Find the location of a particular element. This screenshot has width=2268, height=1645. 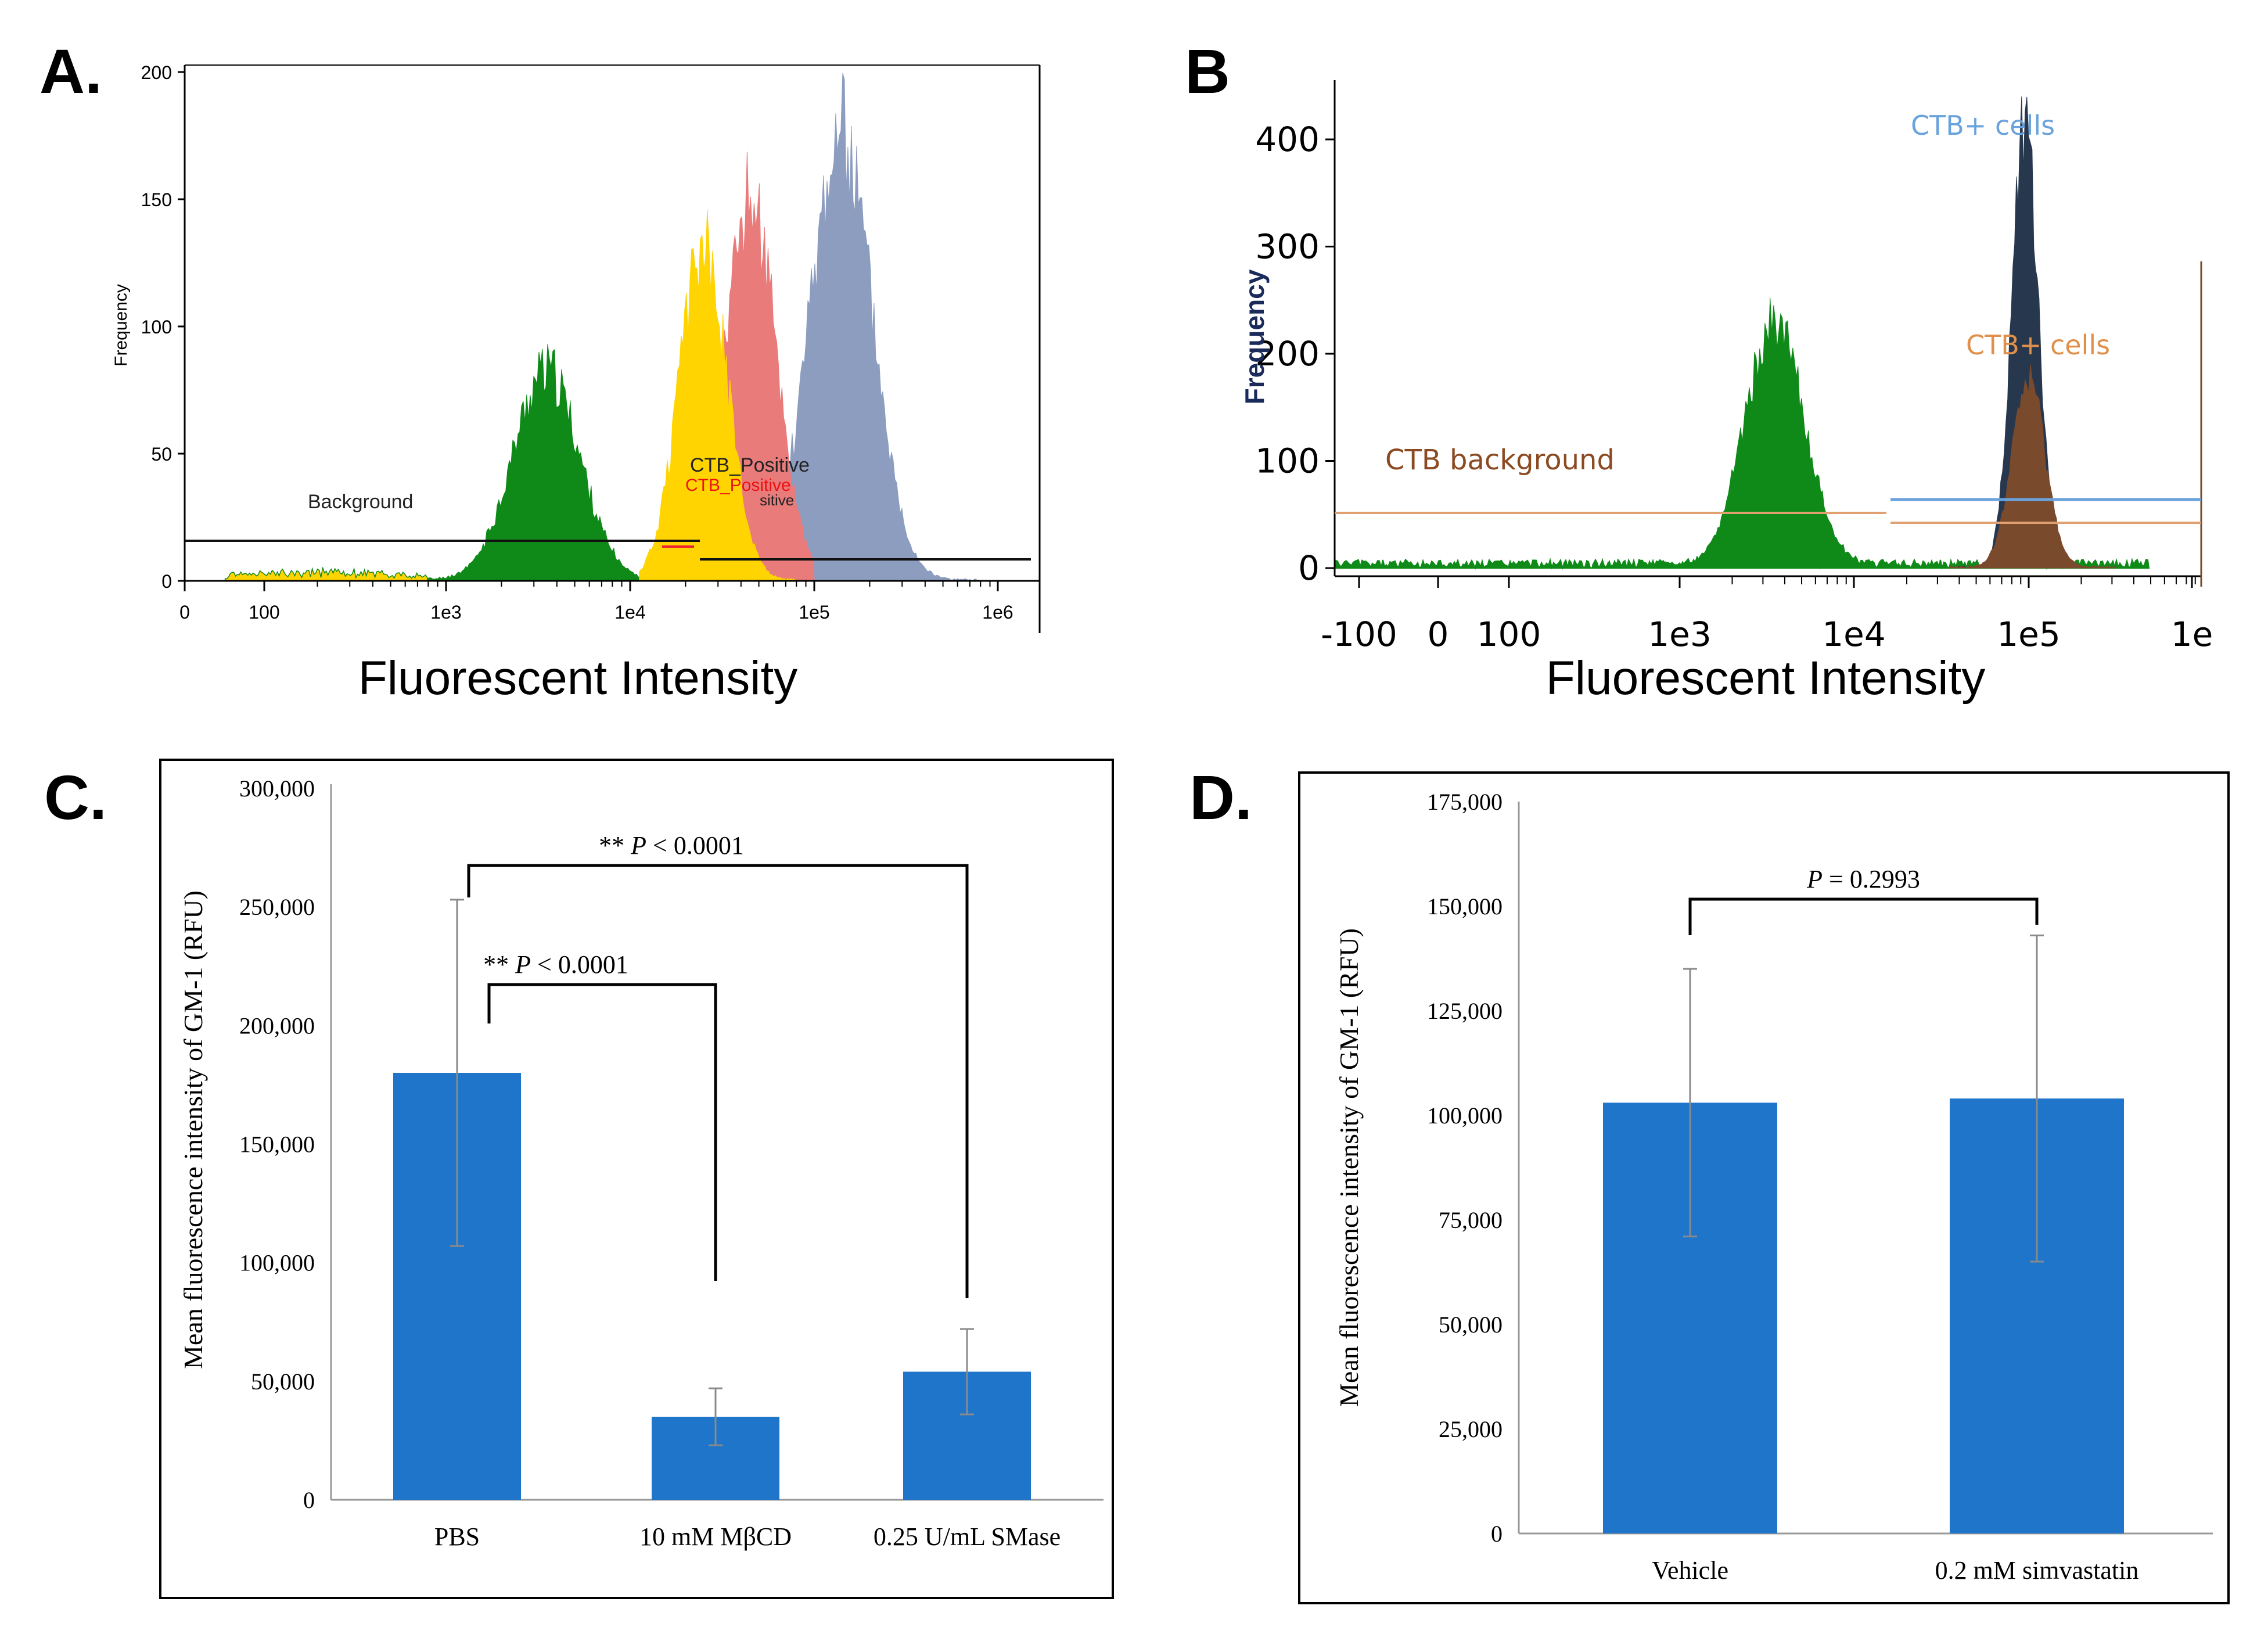

panel-c-comparisons: ** P < 0.0001 ** P < 0.0001 is located at coordinates (718, 1064).